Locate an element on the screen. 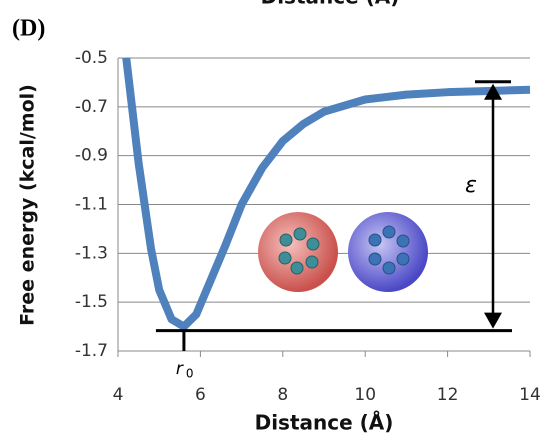  y-tick-label: -0.9 is located at coordinates (91, 156).